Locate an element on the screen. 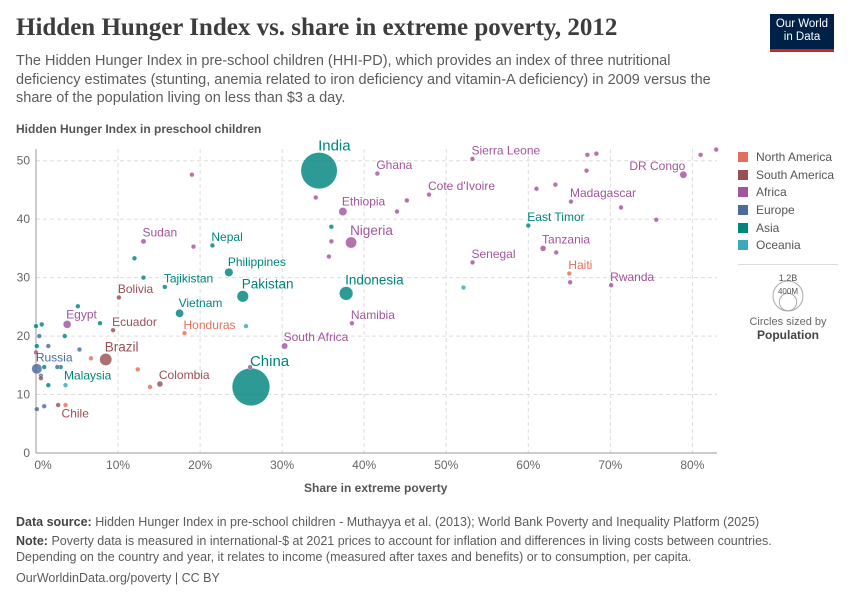 The height and width of the screenshot is (600, 850). legend-item-oceania: Oceania is located at coordinates (786, 245).